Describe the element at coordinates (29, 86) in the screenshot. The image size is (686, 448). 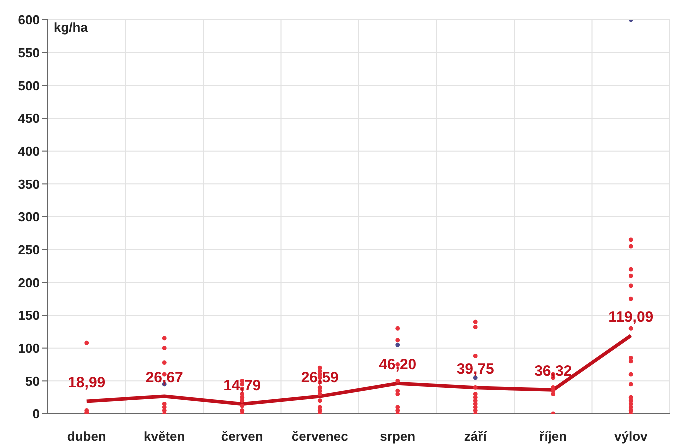
I see `y-tick-label: 500` at that location.